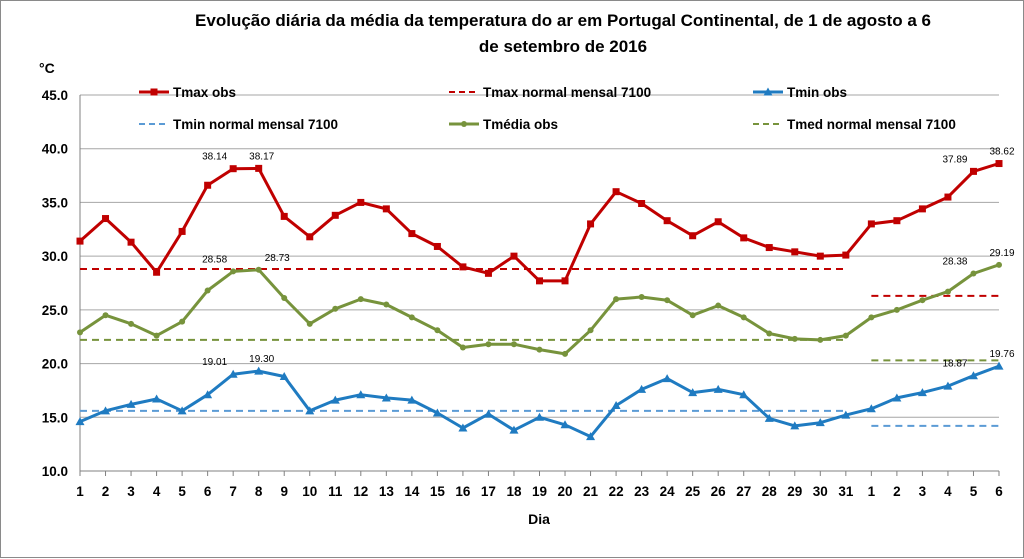 The image size is (1024, 559). What do you see at coordinates (255, 124) in the screenshot?
I see `legend-label: Tmin normal mensal 7100` at bounding box center [255, 124].